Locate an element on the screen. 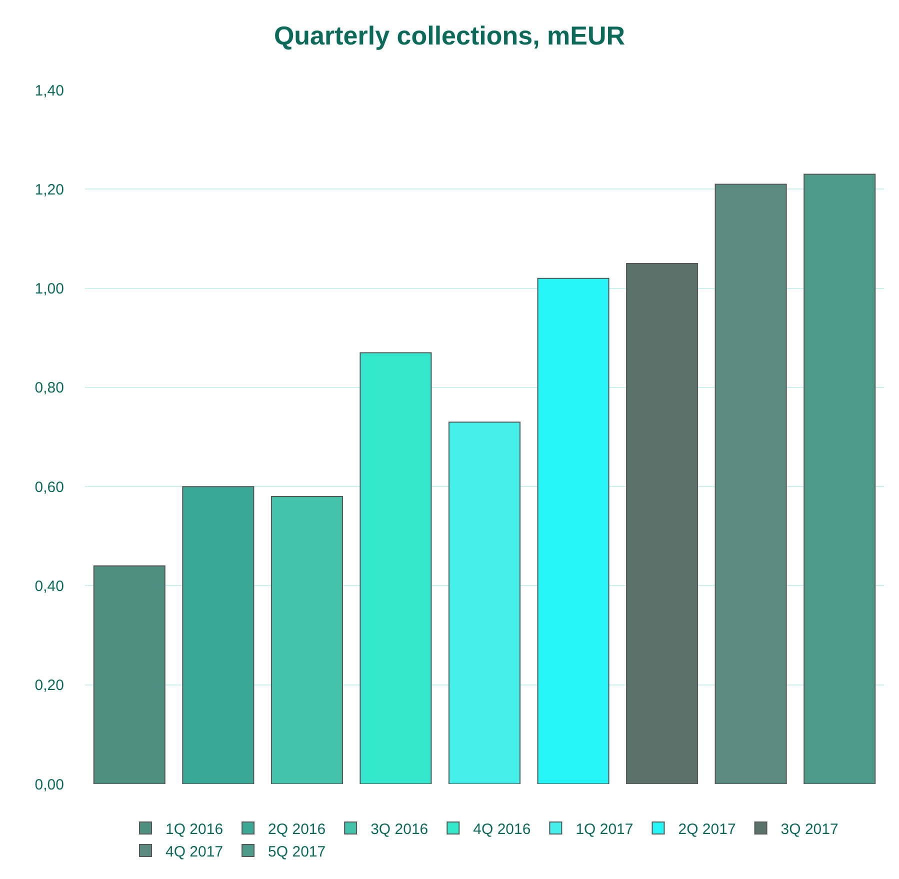 The height and width of the screenshot is (879, 899). y-tick-label: 0,00 is located at coordinates (49, 785).